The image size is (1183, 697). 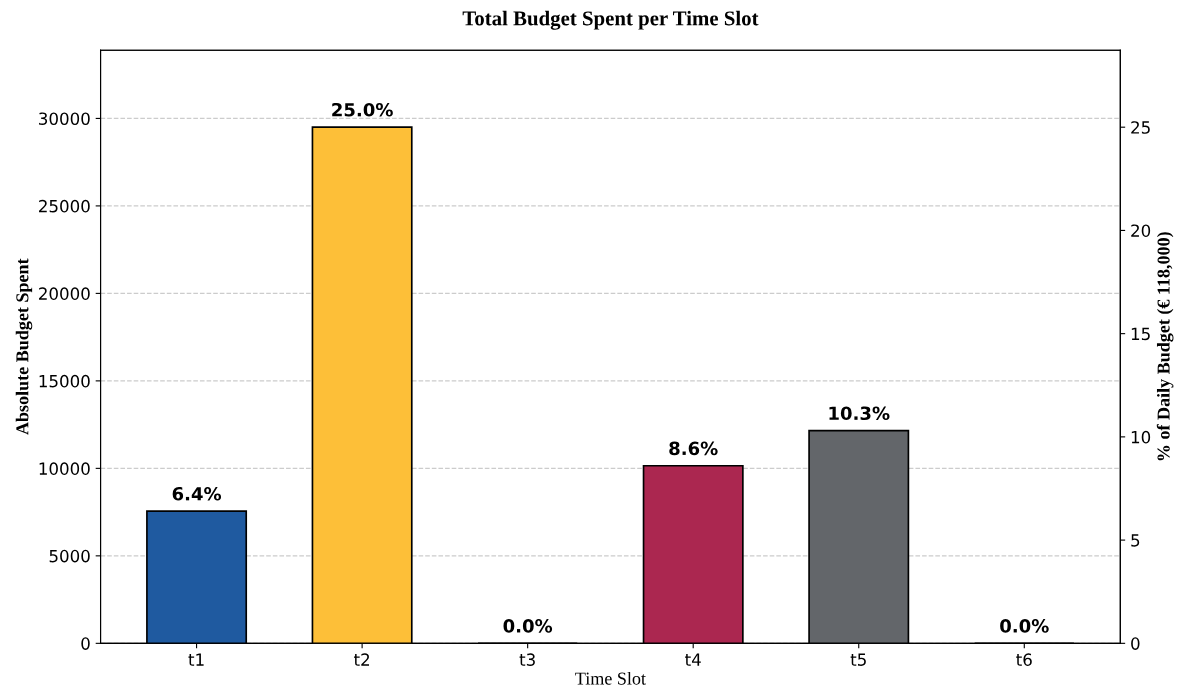 I want to click on y-tick-label: 0, so click(x=85, y=643).